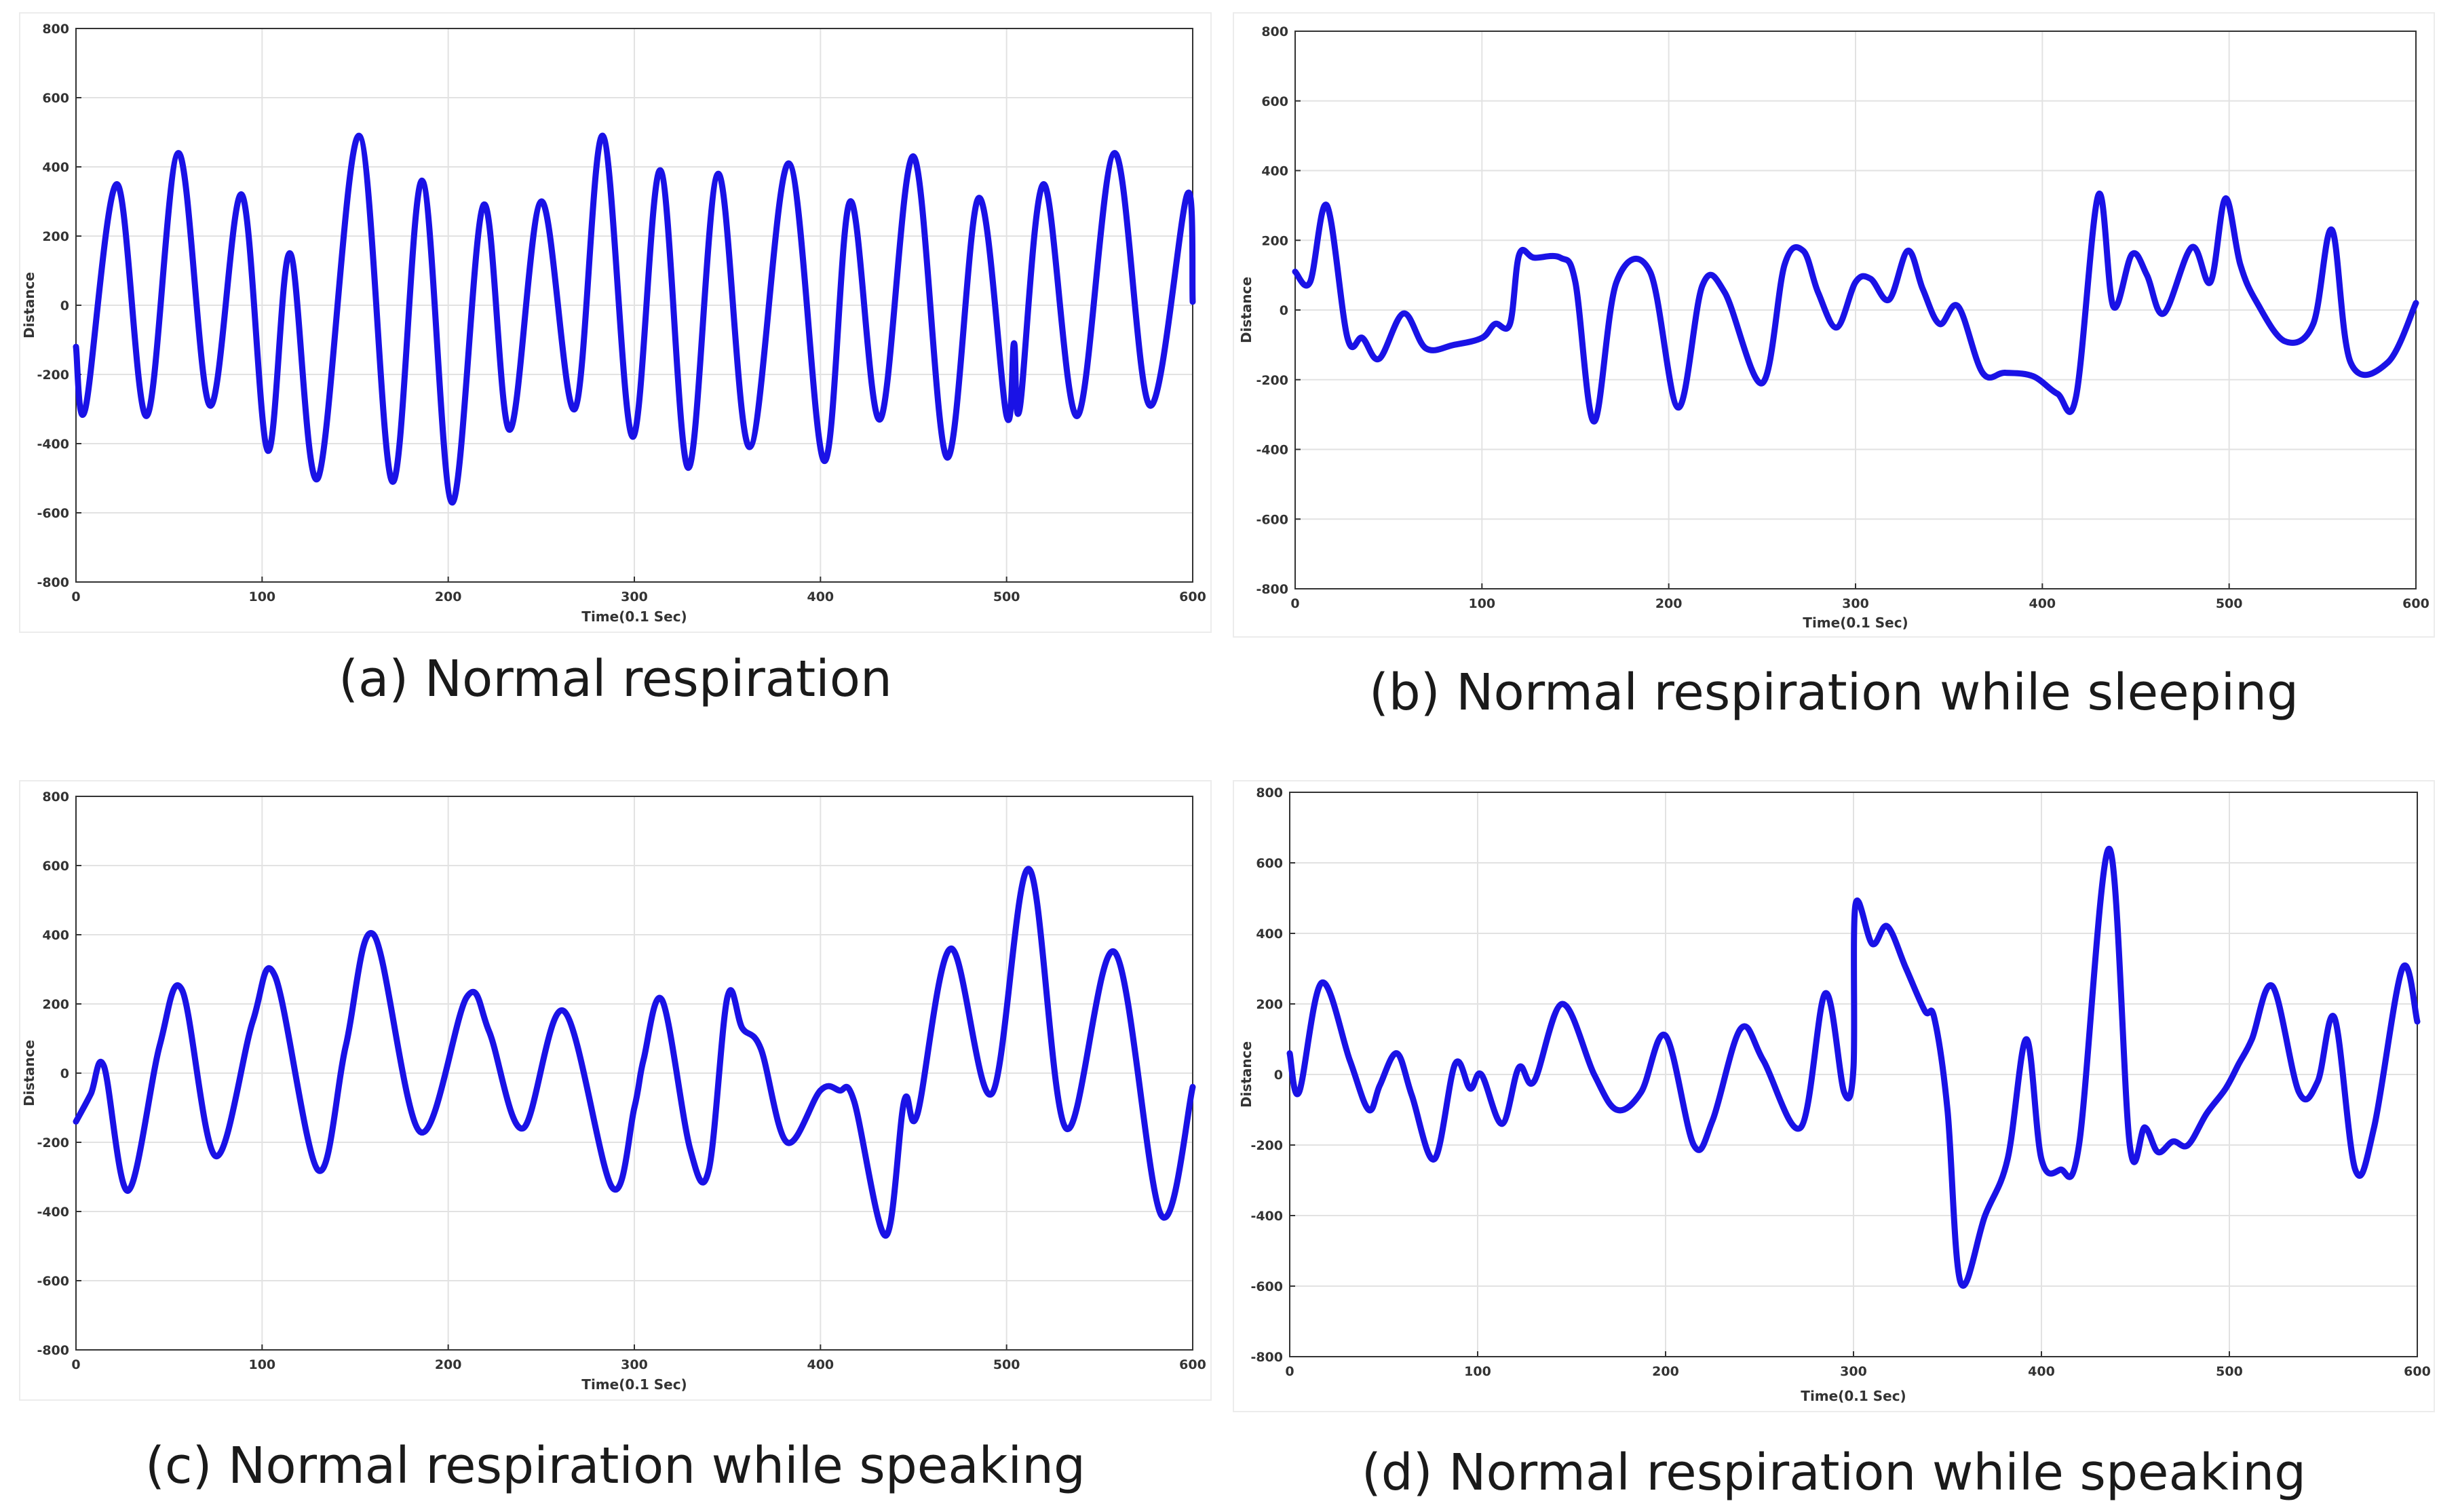 This screenshot has height=1512, width=2439. Describe the element at coordinates (1833, 693) in the screenshot. I see `caption-b: (b) Normal respiration while sleeping` at that location.